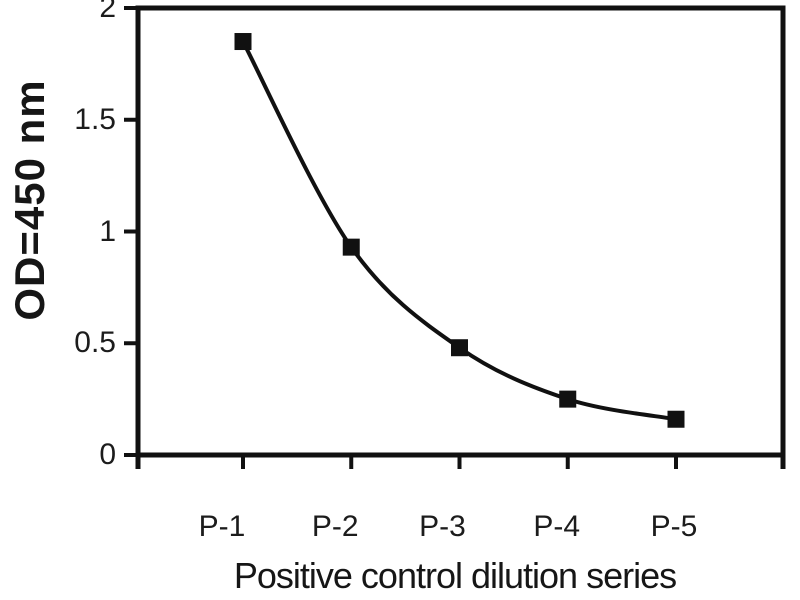 This screenshot has height=600, width=800. I want to click on x-tick-label-p2: P-2, so click(335, 526).